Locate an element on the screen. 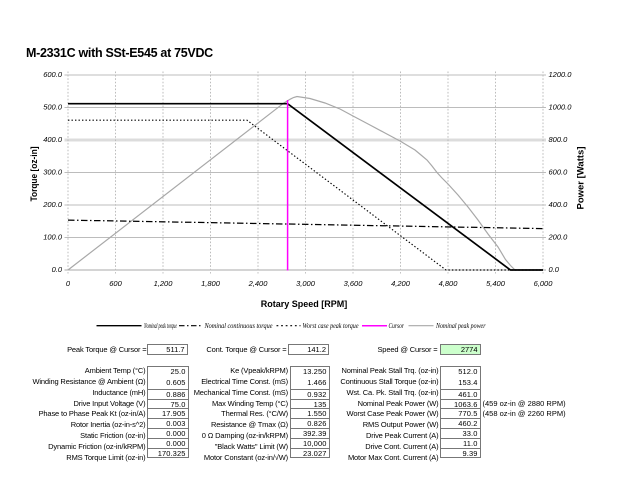 The image size is (640, 494). svg-text: 4,800 is located at coordinates (449, 283).